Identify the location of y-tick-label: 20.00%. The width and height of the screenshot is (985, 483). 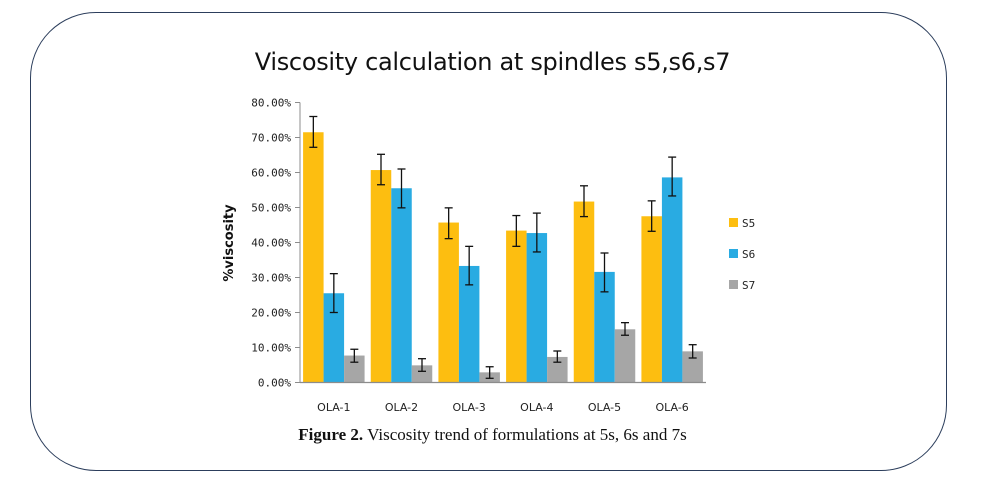
(271, 313).